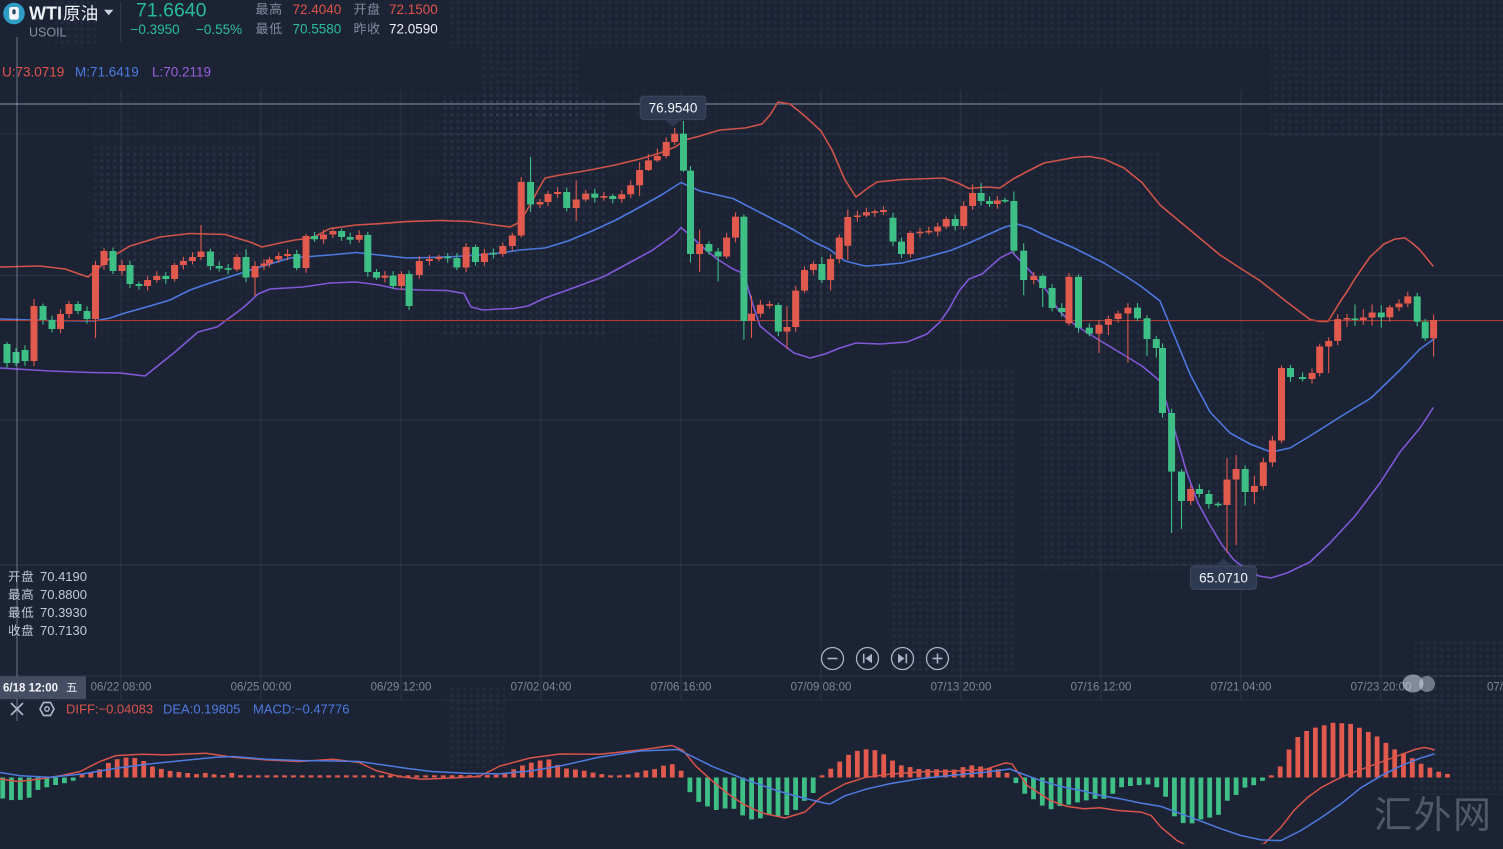  Describe the element at coordinates (961, 688) in the screenshot. I see `svg-text: 07/13 20:00` at that location.